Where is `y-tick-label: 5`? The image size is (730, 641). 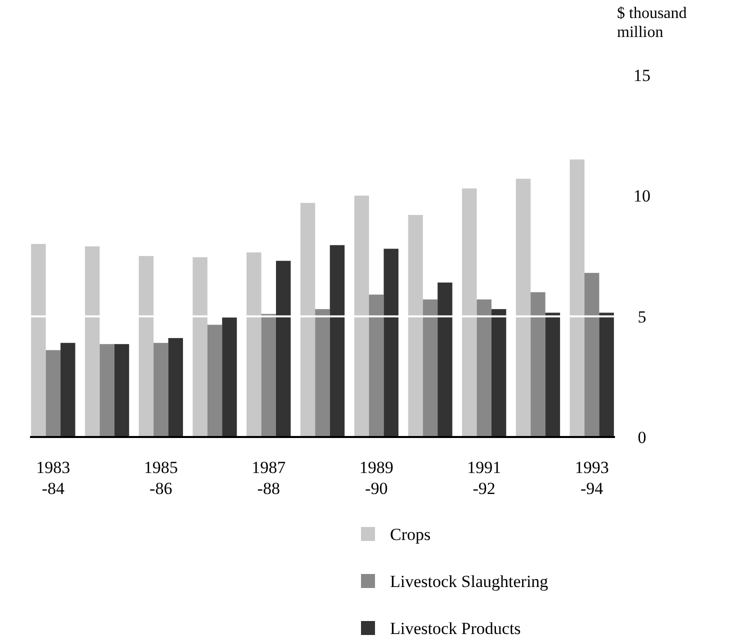
y-tick-label: 5 is located at coordinates (642, 316).